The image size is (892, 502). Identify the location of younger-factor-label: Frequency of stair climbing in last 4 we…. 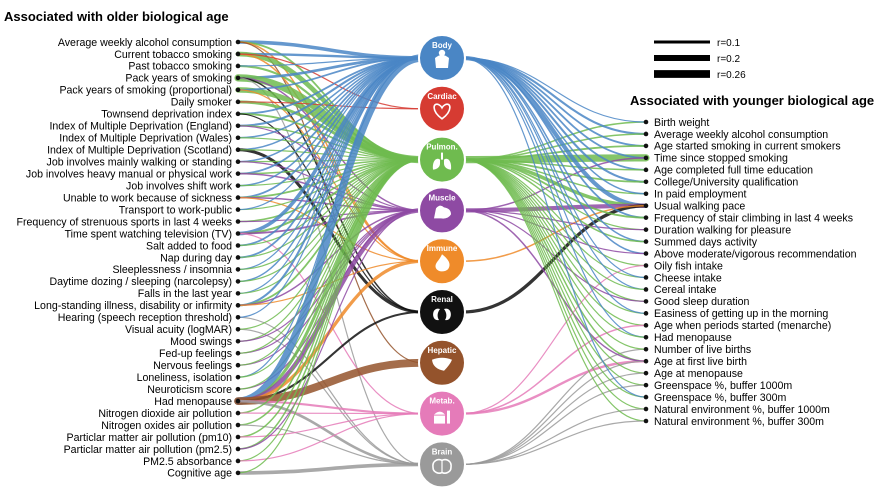
(753, 218).